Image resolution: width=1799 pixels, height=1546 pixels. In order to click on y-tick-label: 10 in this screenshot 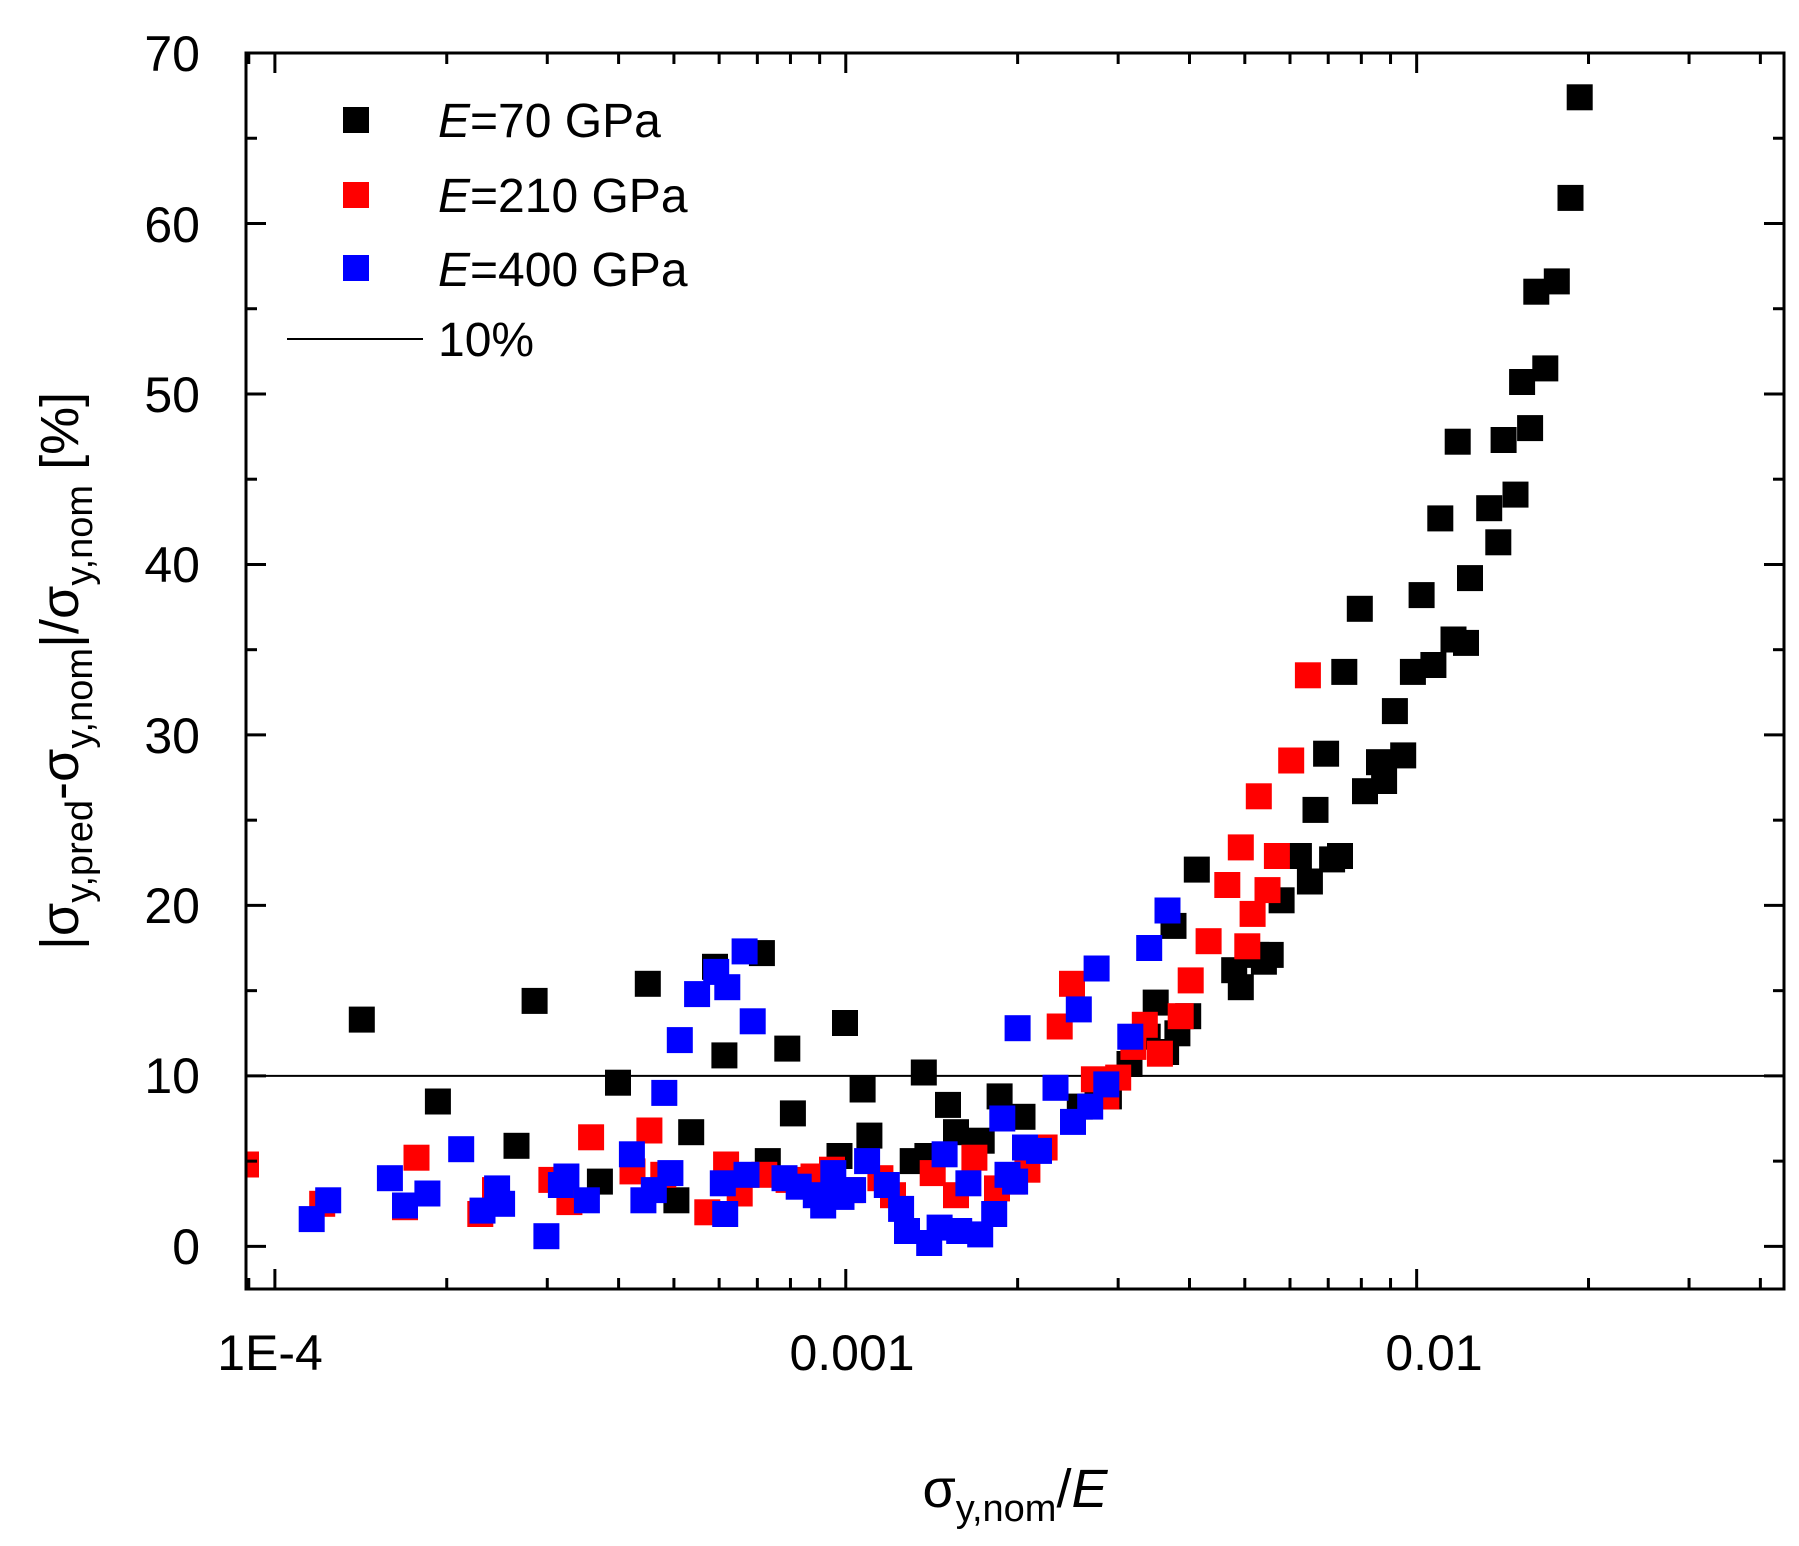, I will do `click(172, 1076)`.